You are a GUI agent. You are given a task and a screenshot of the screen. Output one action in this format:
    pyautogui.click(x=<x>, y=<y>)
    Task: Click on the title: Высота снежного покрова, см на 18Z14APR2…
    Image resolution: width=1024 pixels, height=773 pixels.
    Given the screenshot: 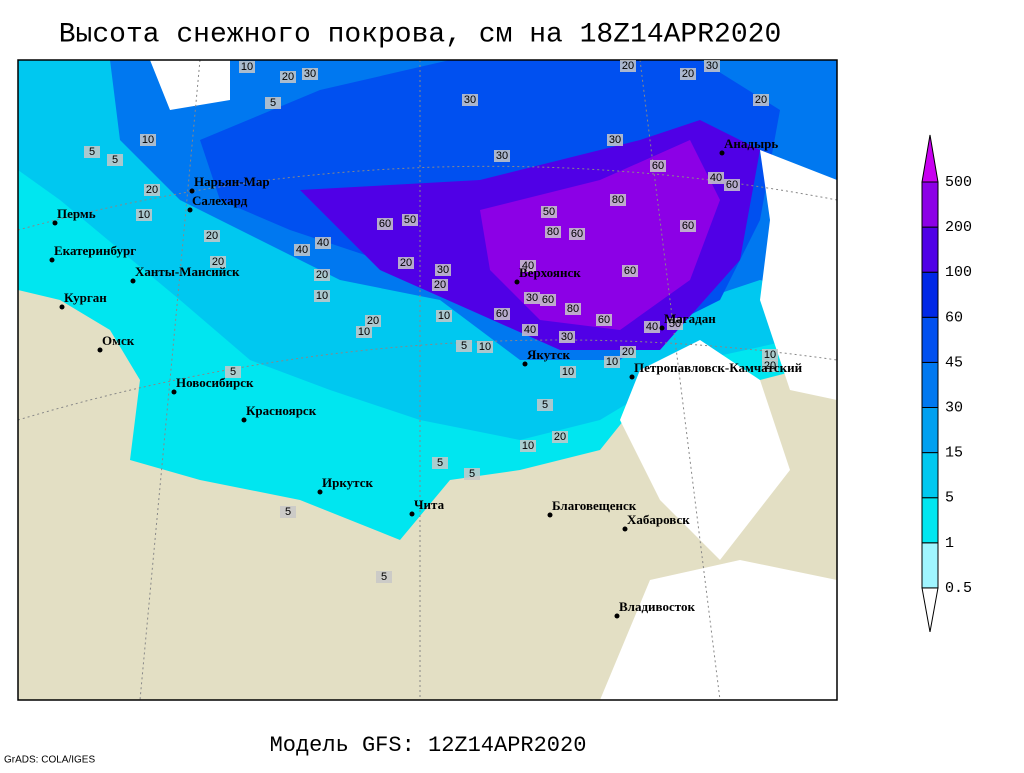 What is the action you would take?
    pyautogui.click(x=420, y=34)
    